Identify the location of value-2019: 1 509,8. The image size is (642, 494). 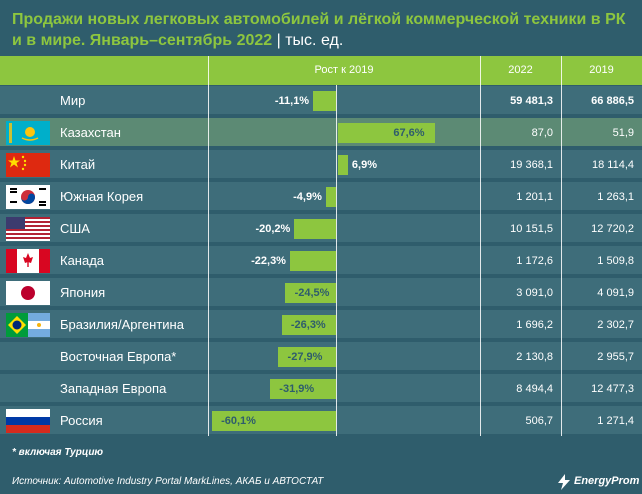
(615, 261).